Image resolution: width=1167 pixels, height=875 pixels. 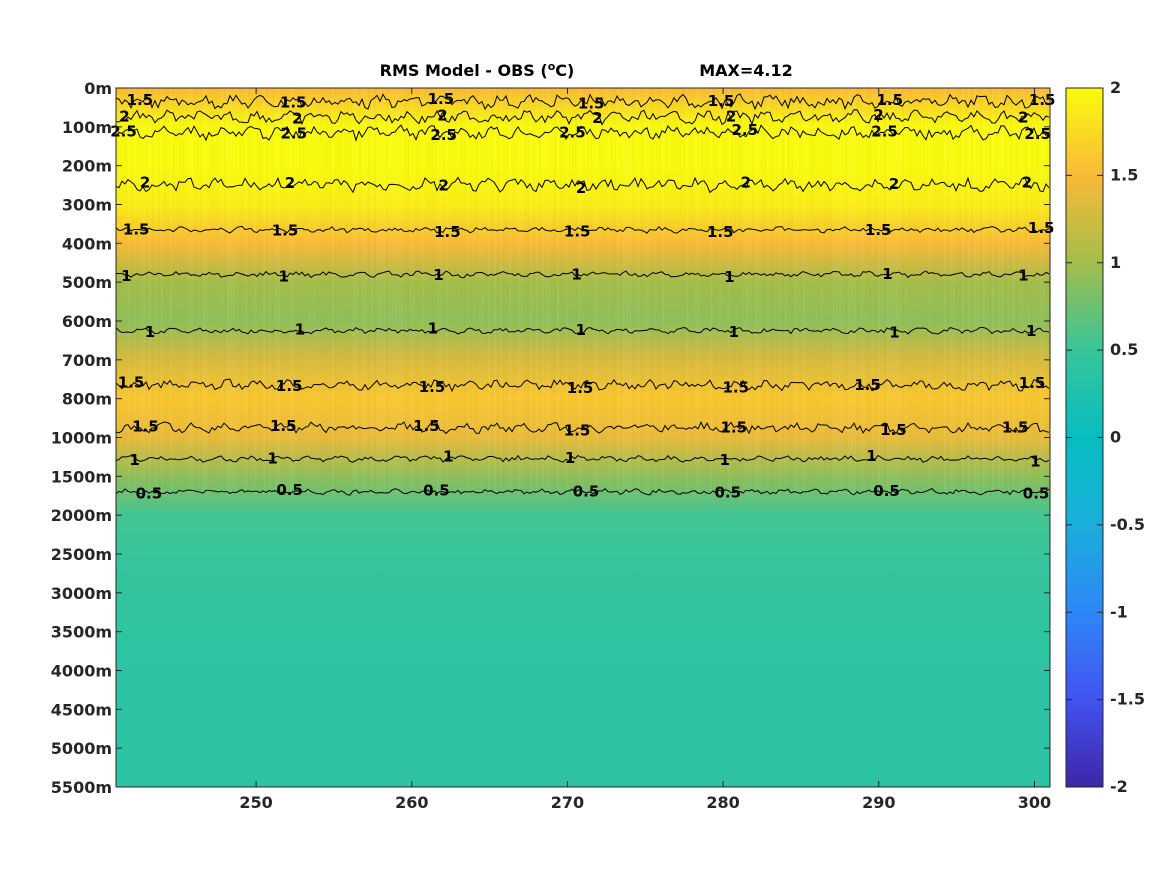 I want to click on y-tick-label: 2000m, so click(x=81, y=515).